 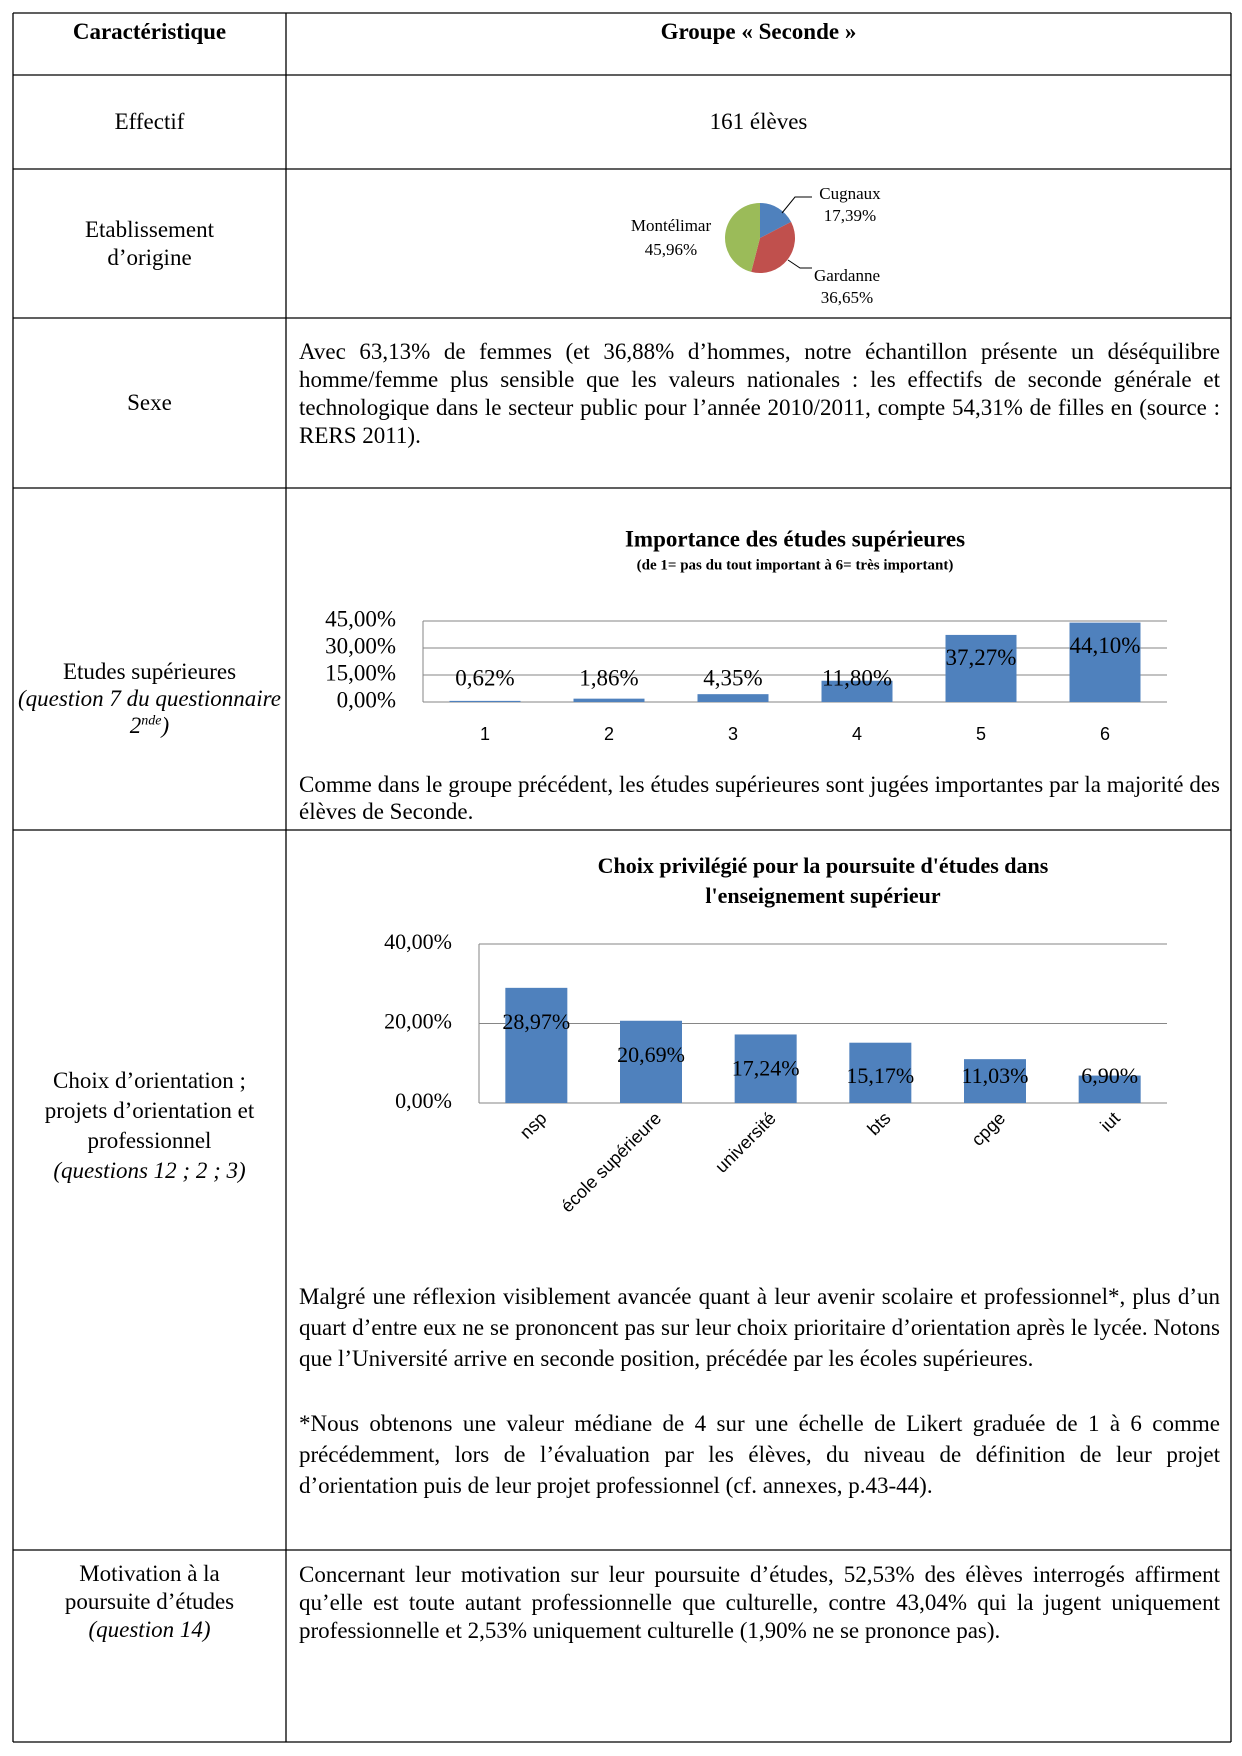 I want to click on label-line: Effectif, so click(x=149, y=121).